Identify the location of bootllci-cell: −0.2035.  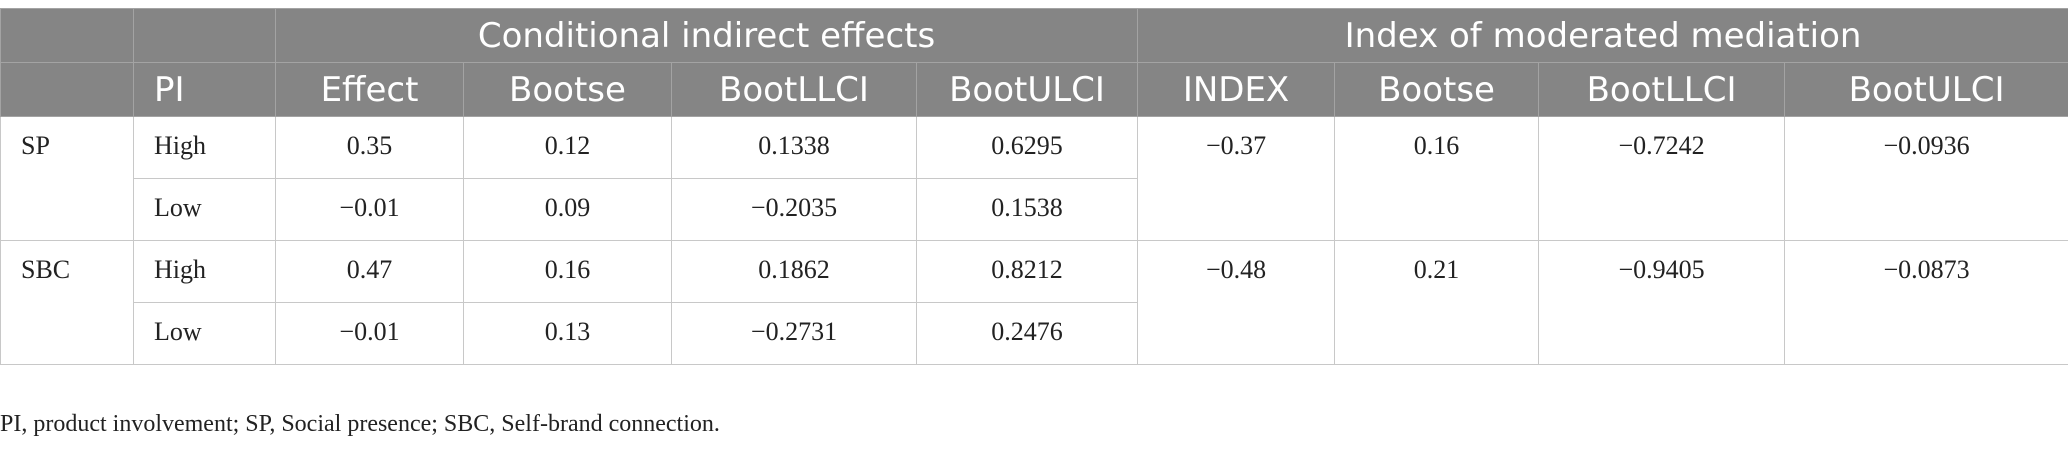
(794, 209).